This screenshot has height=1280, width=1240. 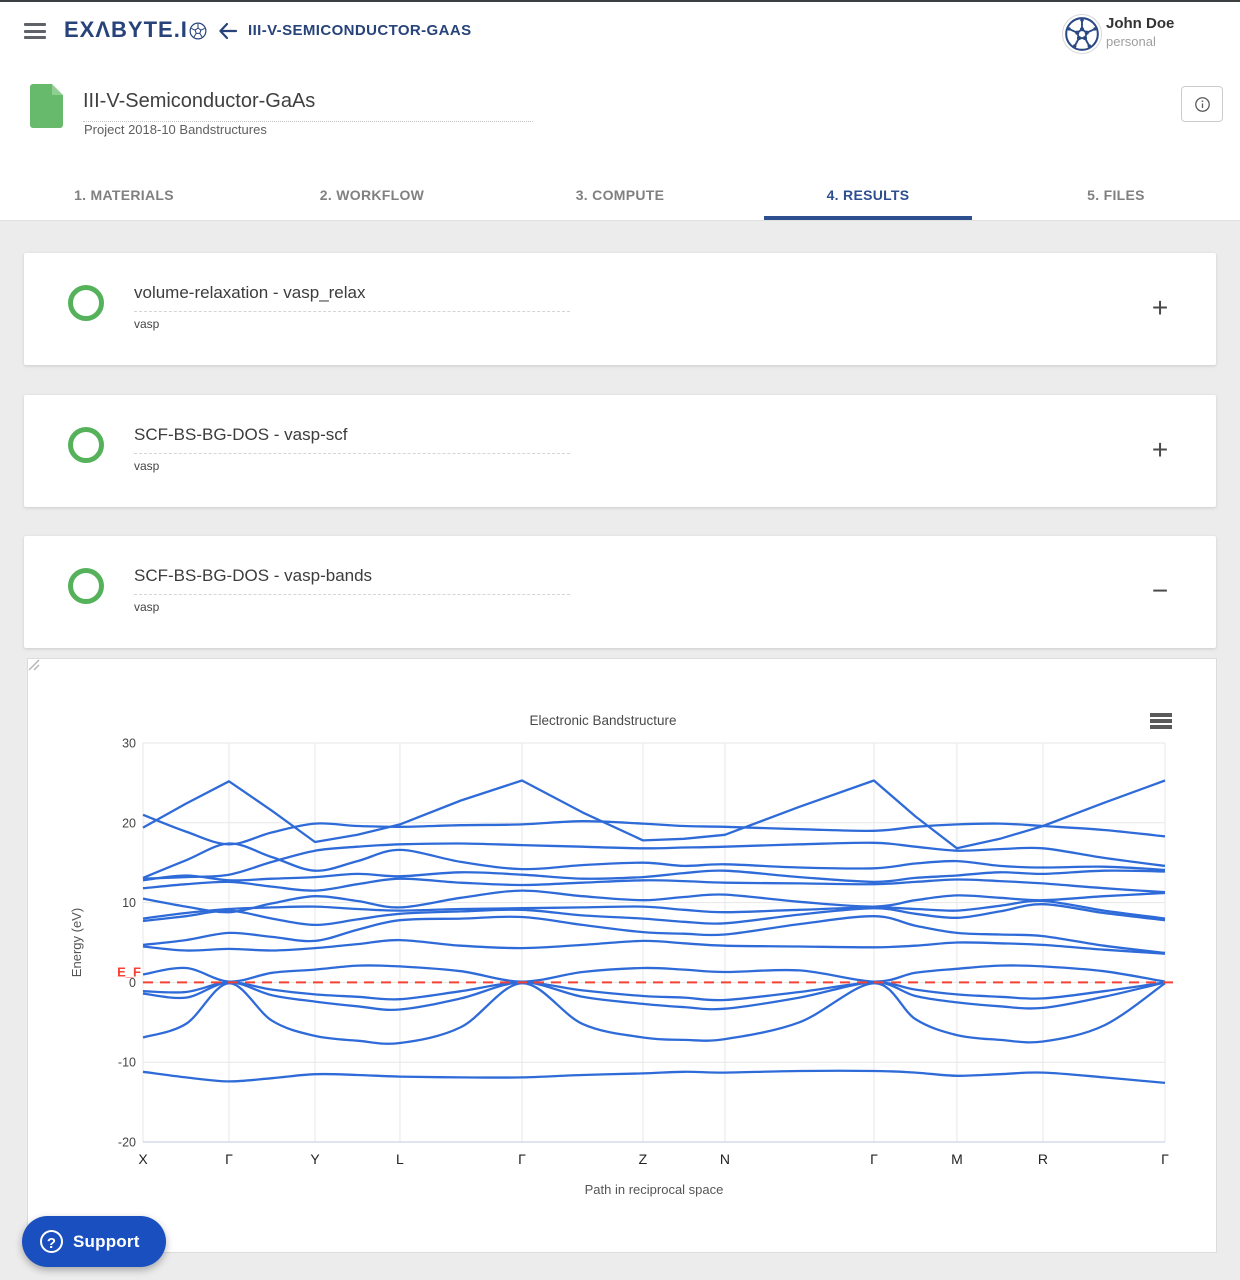 What do you see at coordinates (129, 903) in the screenshot?
I see `y-tick-label: 10` at bounding box center [129, 903].